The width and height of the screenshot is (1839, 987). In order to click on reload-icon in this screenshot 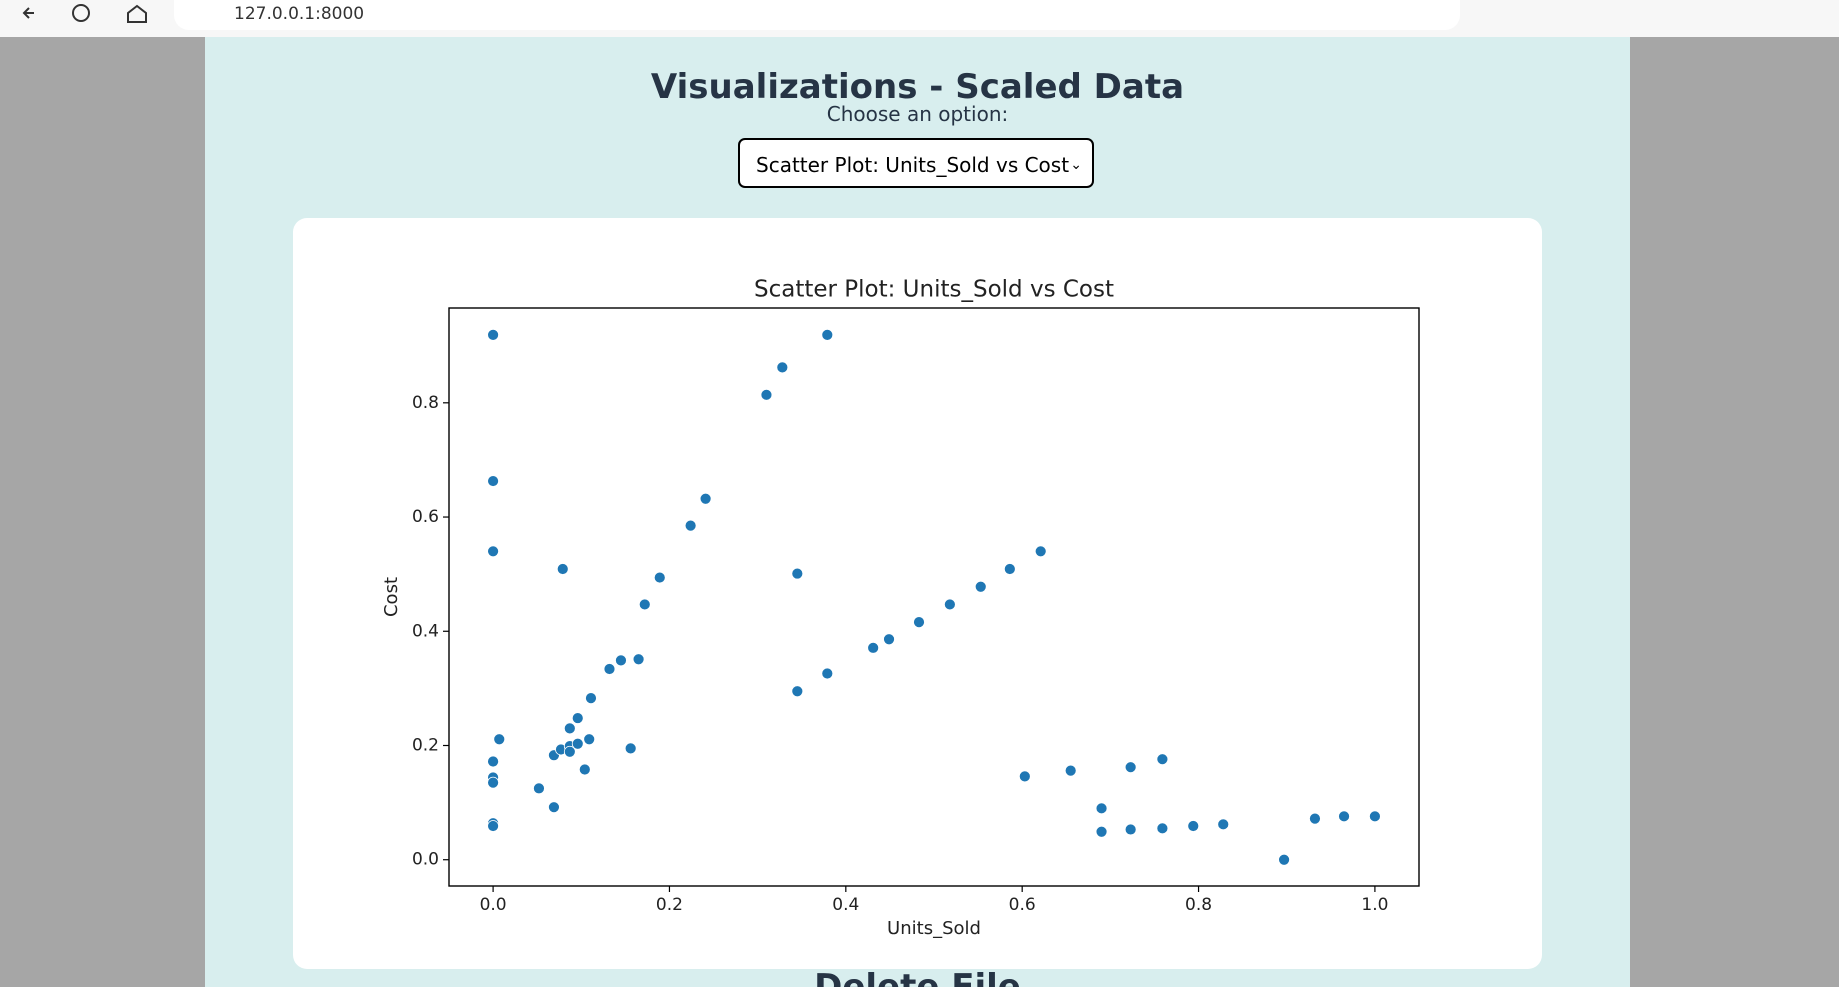, I will do `click(81, 13)`.